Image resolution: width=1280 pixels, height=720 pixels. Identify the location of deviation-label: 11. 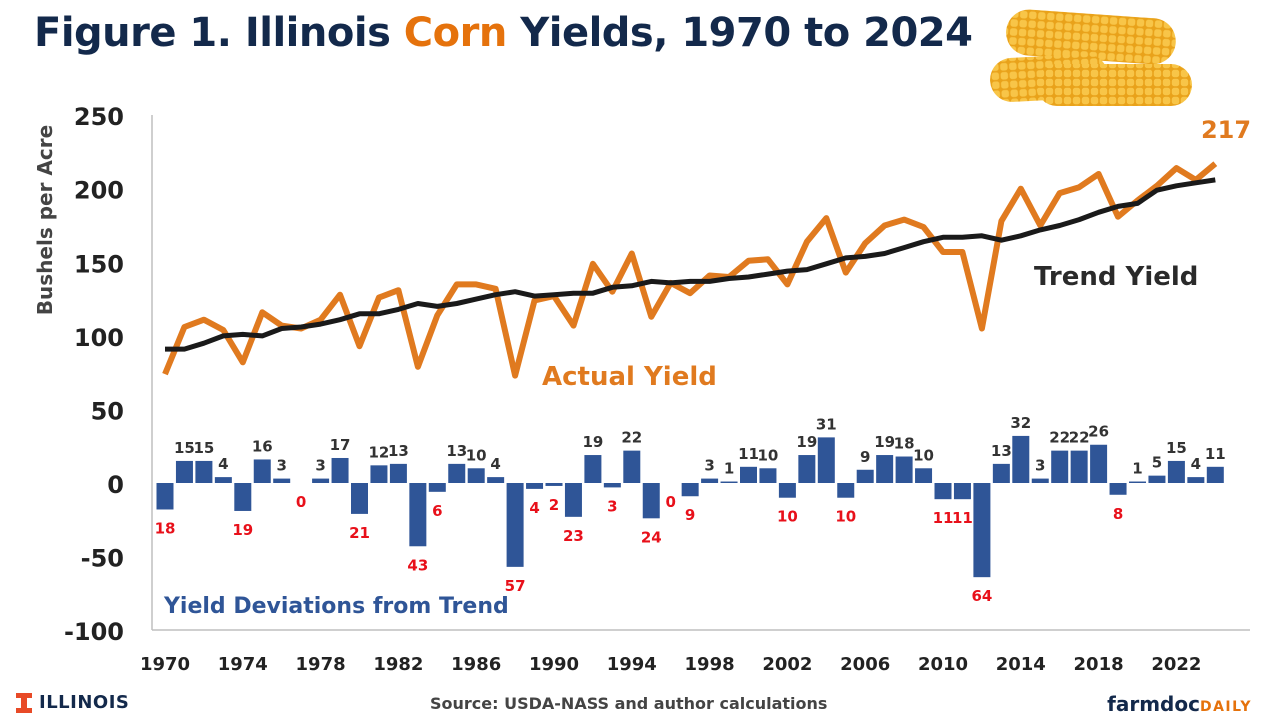
(943, 518).